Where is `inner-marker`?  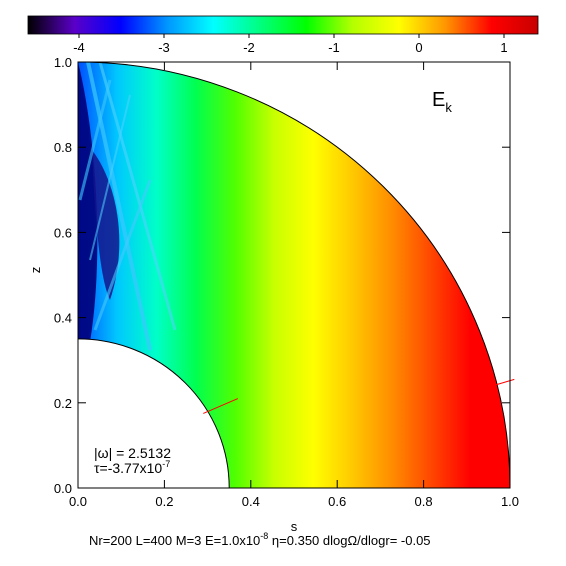
inner-marker is located at coordinates (221, 406).